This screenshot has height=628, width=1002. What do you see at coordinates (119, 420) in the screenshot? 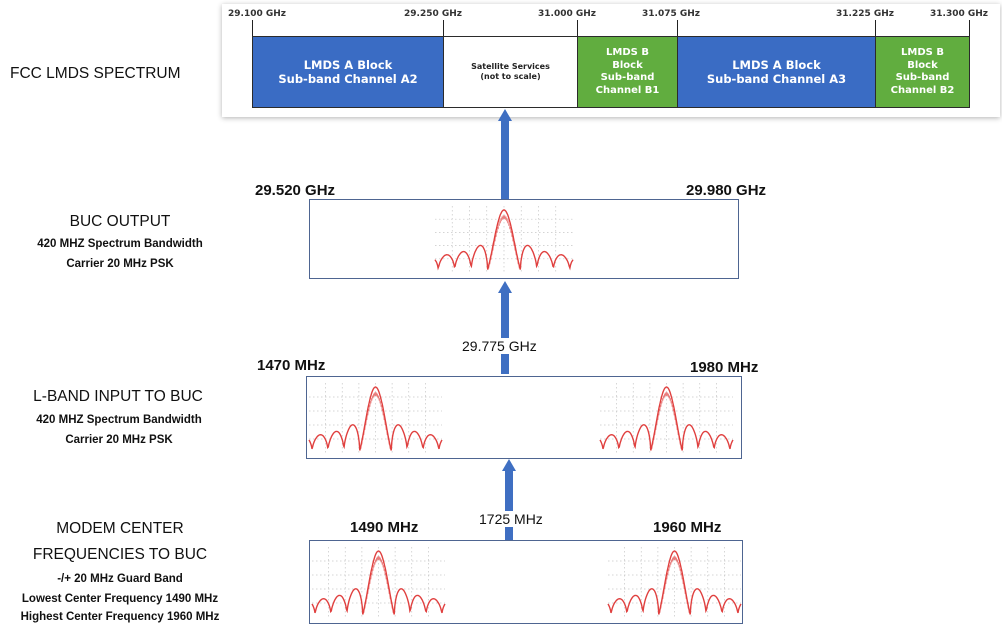
I see `lband-sub1: 420 MHZ Spectrum Bandwidth` at bounding box center [119, 420].